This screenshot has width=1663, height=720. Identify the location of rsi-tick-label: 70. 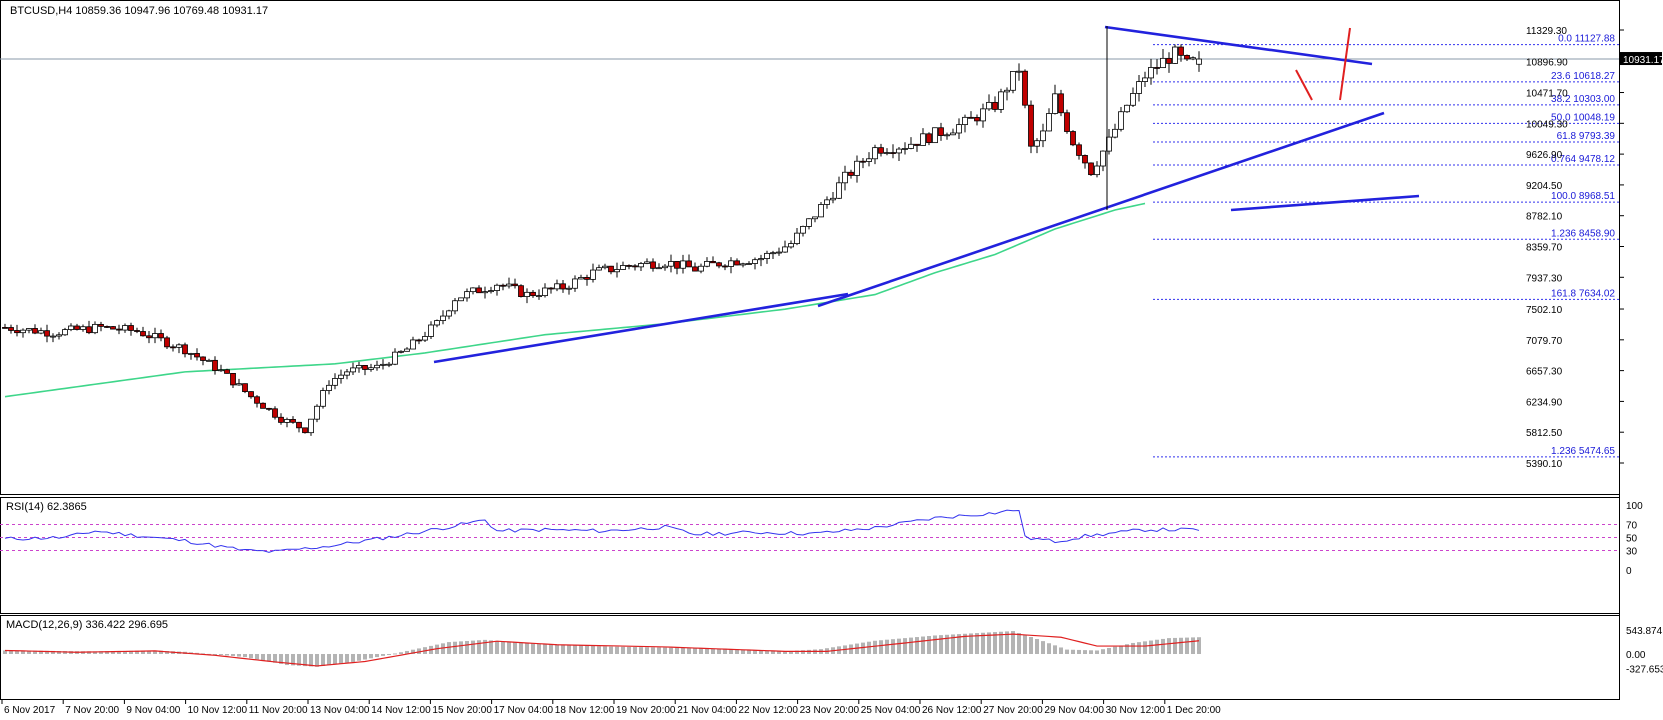
(1632, 526).